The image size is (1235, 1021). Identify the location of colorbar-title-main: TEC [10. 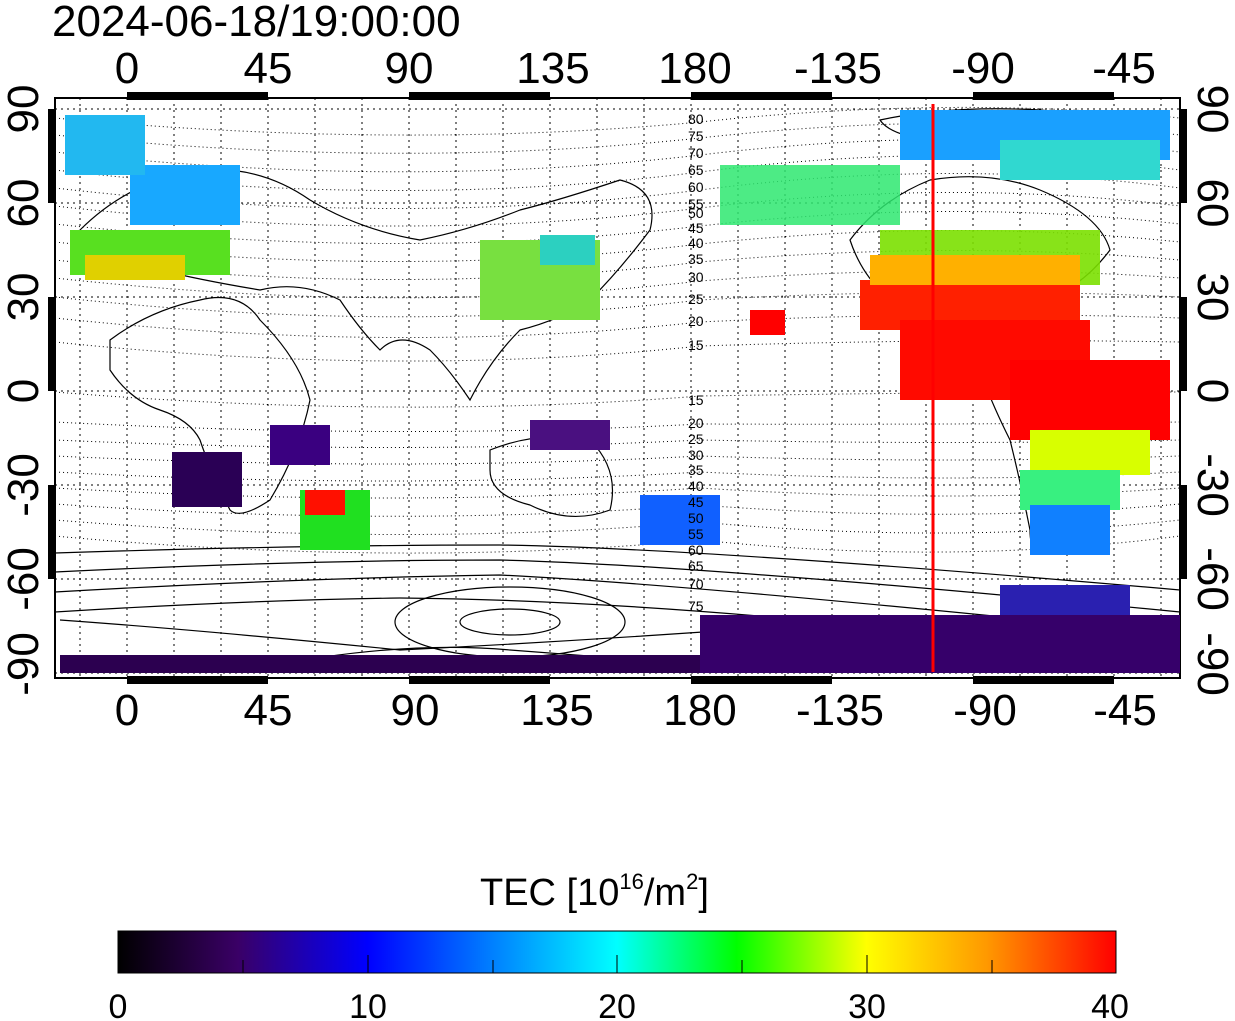
(549, 893).